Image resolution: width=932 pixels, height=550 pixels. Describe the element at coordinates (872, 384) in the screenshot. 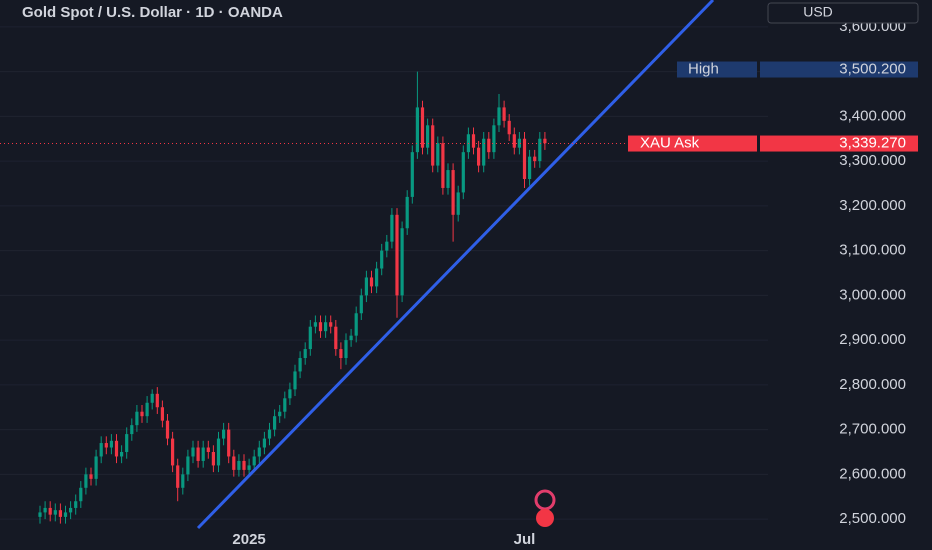

I see `y-tick-label: 2,800.000` at that location.